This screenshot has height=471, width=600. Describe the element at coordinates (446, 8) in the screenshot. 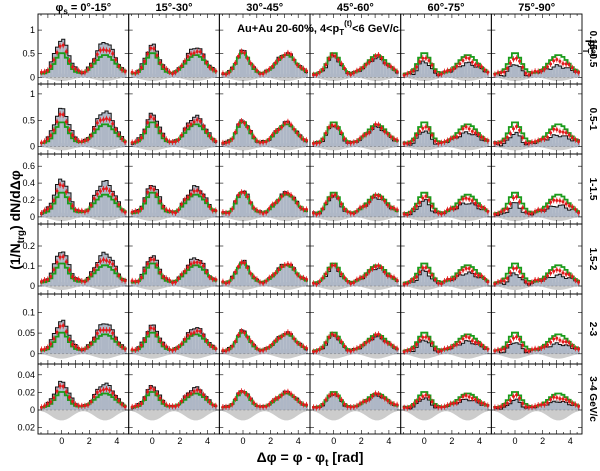

I see `column-label: 60°-75°` at that location.